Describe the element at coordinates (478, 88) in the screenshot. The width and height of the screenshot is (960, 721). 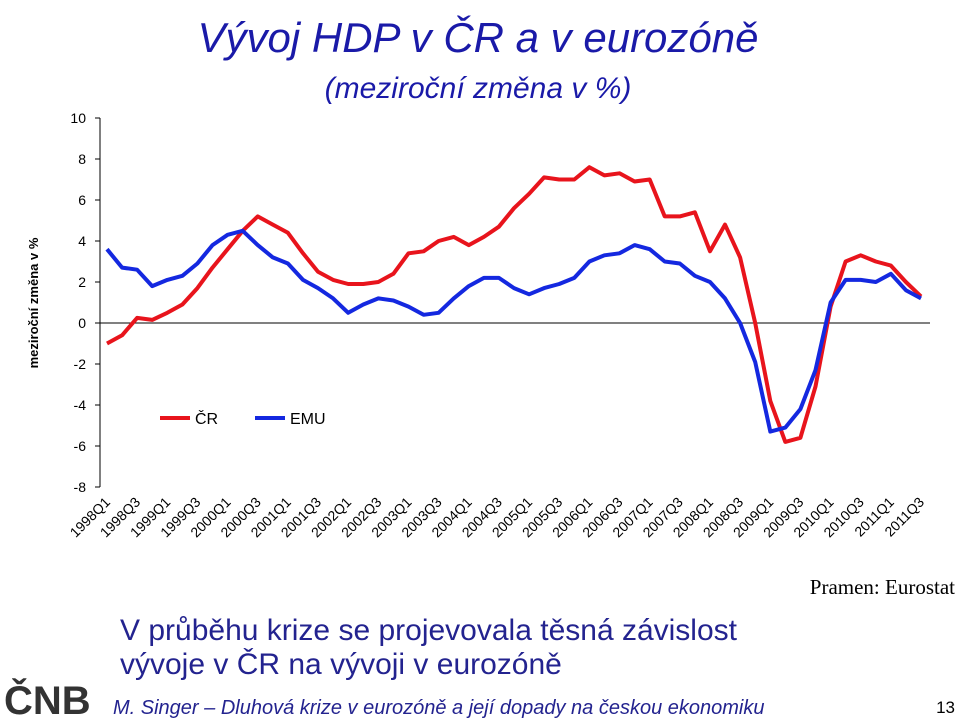
I see `chart-subtitle: (meziroční změna v %)` at that location.